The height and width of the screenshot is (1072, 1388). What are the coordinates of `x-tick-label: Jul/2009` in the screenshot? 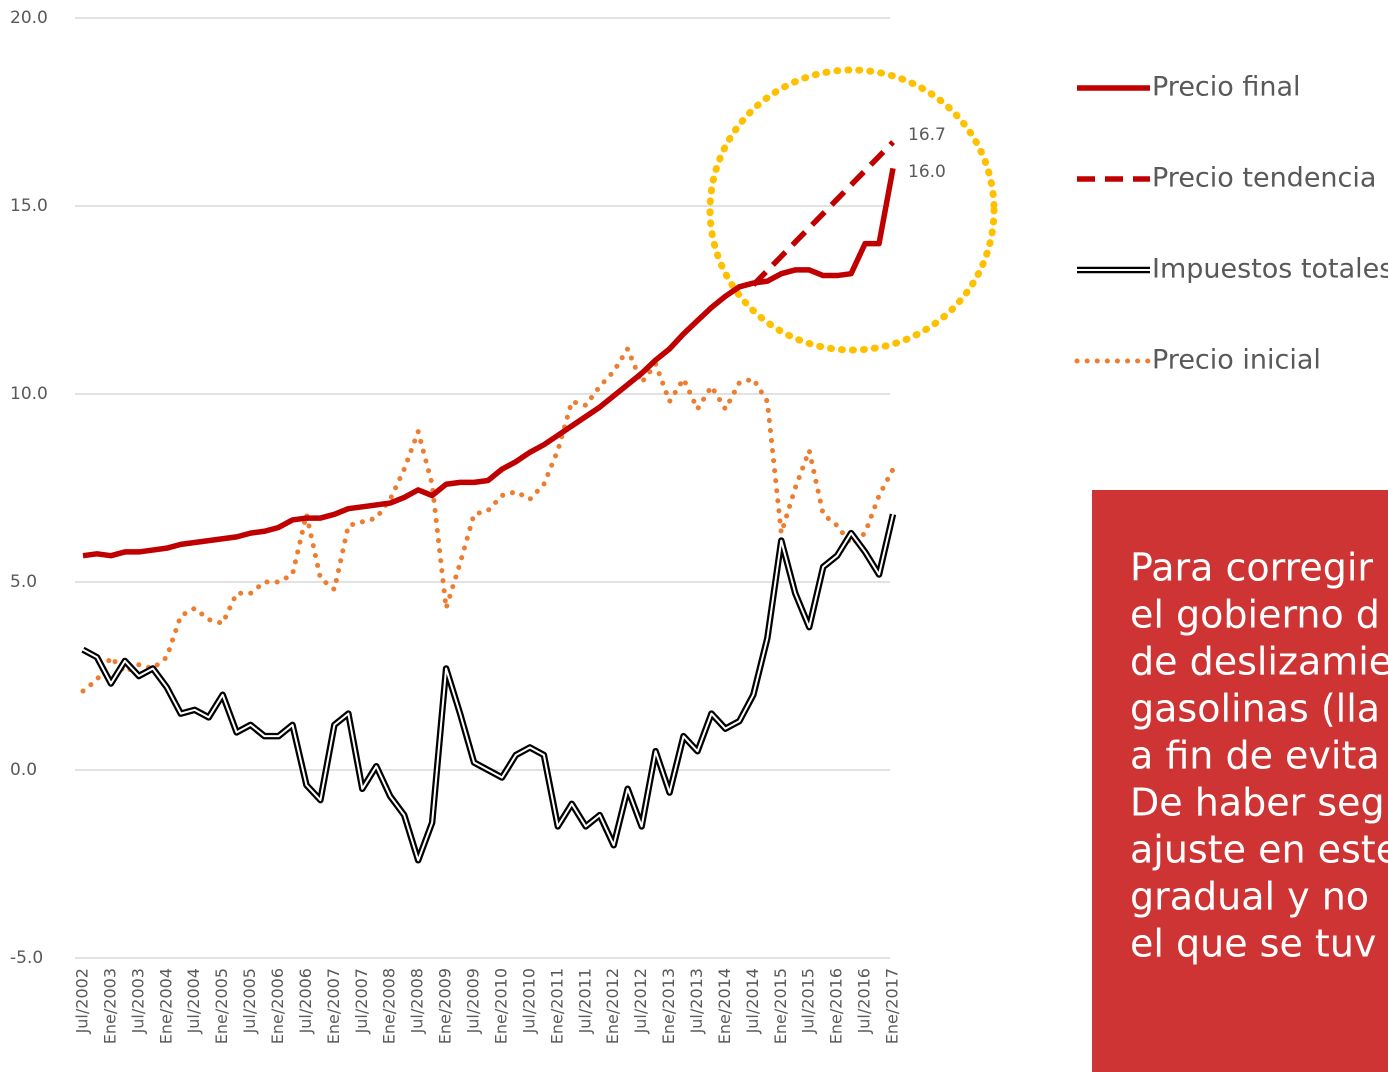 It's located at (473, 1001).